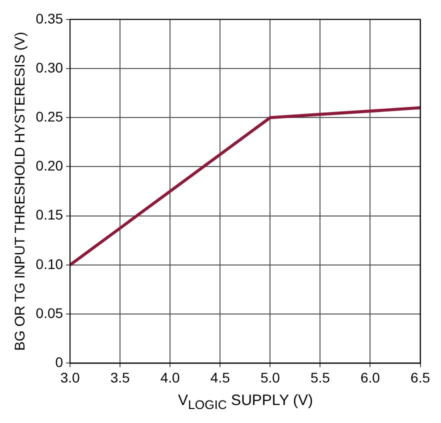 Image resolution: width=441 pixels, height=423 pixels. Describe the element at coordinates (50, 312) in the screenshot. I see `y-tick-label: 0.05` at that location.